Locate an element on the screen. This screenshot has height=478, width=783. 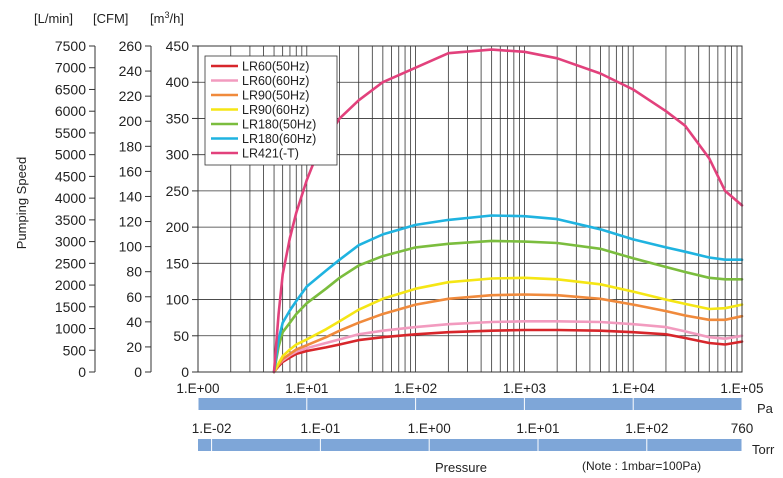
torr-tick-label: 1.E-01 is located at coordinates (320, 428).